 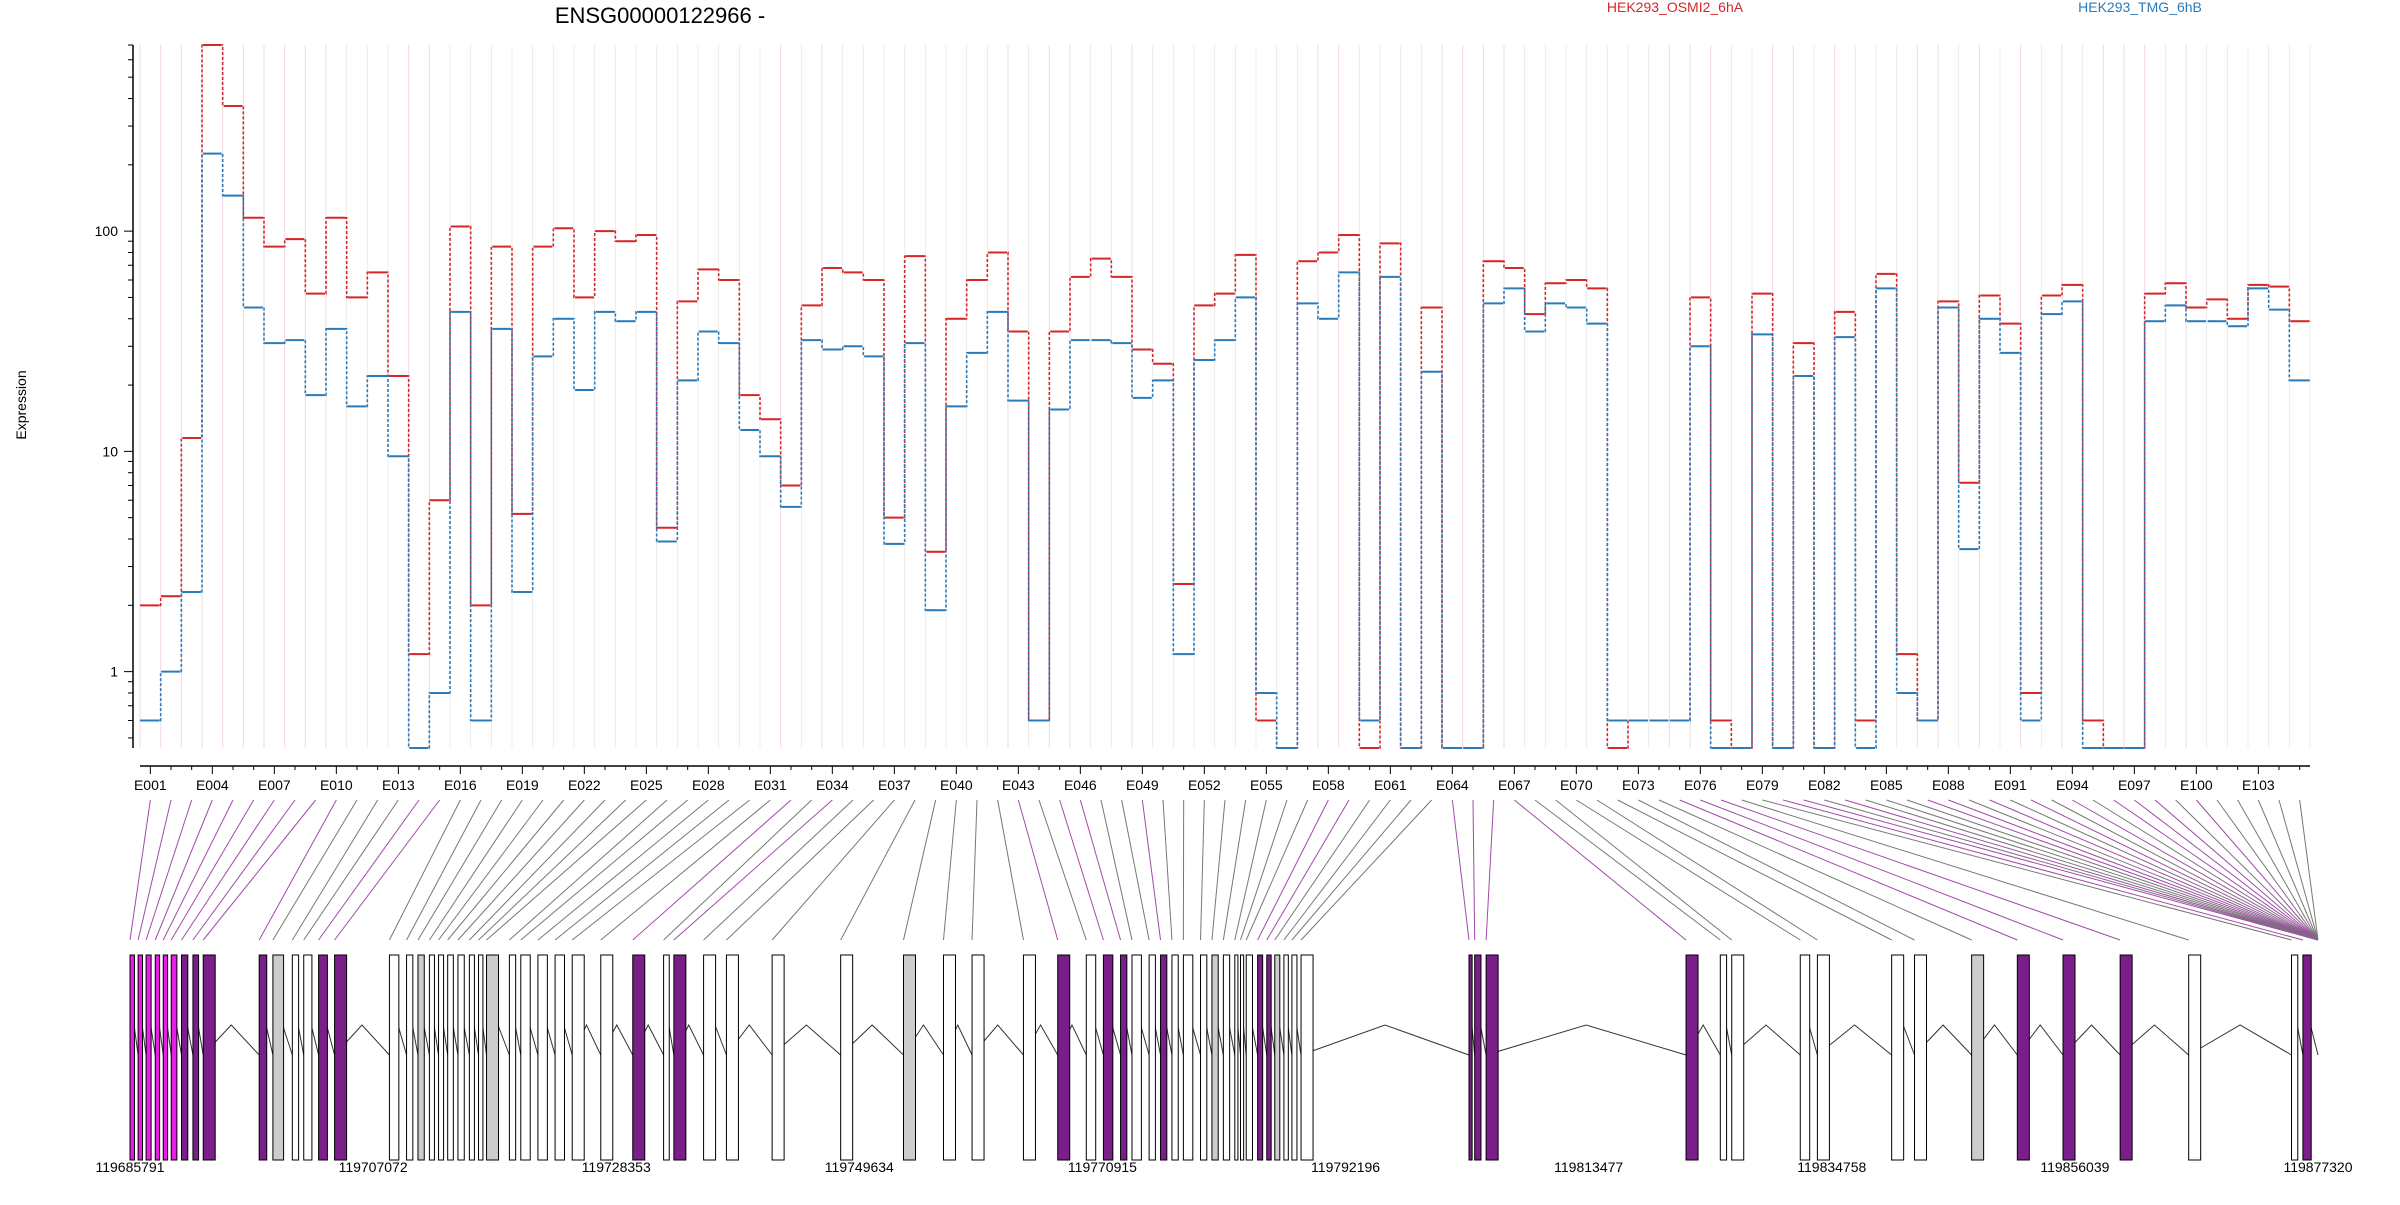 What do you see at coordinates (1576, 785) in the screenshot?
I see `x-tick-label: E070` at bounding box center [1576, 785].